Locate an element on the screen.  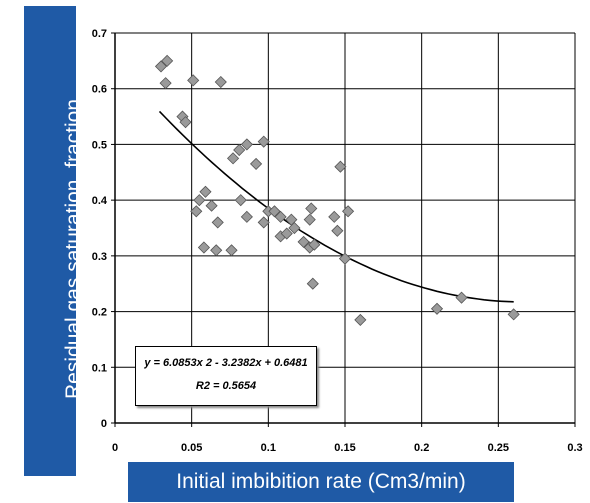
y-tick-label: 0.4 is located at coordinates (100, 201).